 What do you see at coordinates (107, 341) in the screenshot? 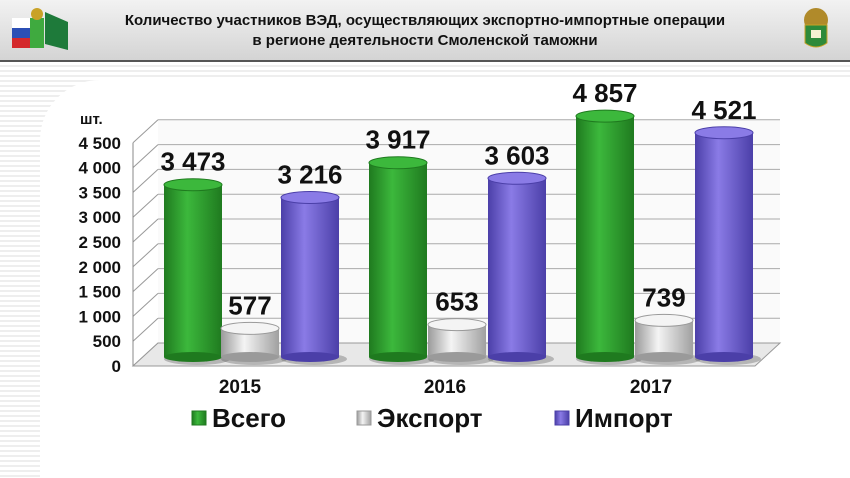
I see `y-tick-label: 500` at bounding box center [107, 341].